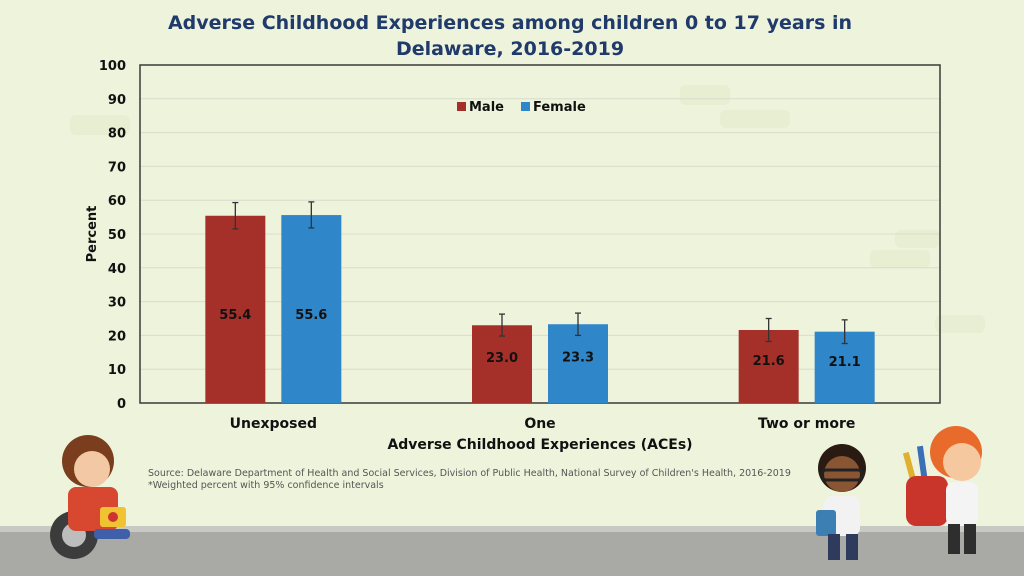 Image resolution: width=1024 pixels, height=576 pixels. Describe the element at coordinates (486, 107) in the screenshot. I see `legend-label-male: Male` at that location.